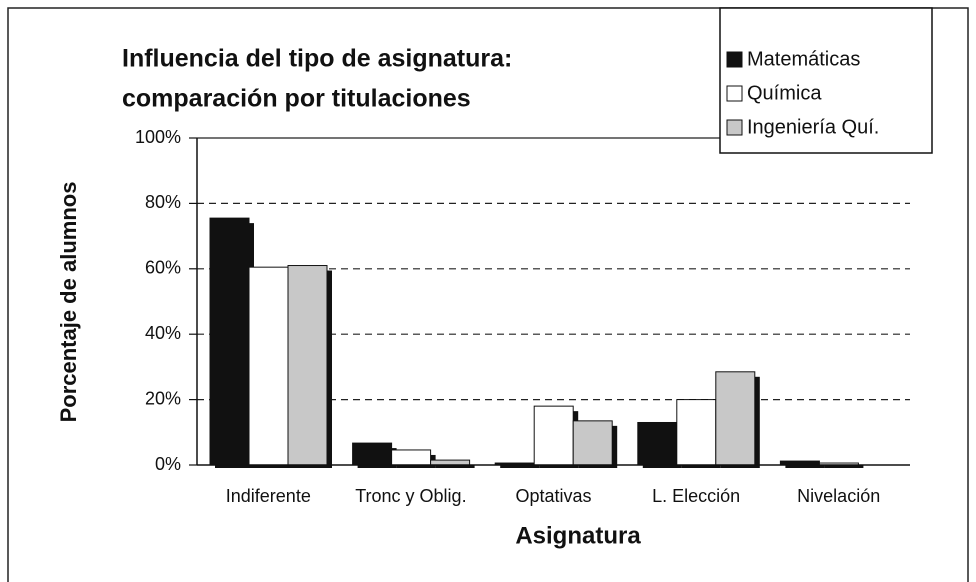 The image size is (976, 582). What do you see at coordinates (578, 535) in the screenshot?
I see `x-axis-label: Asignatura` at bounding box center [578, 535].